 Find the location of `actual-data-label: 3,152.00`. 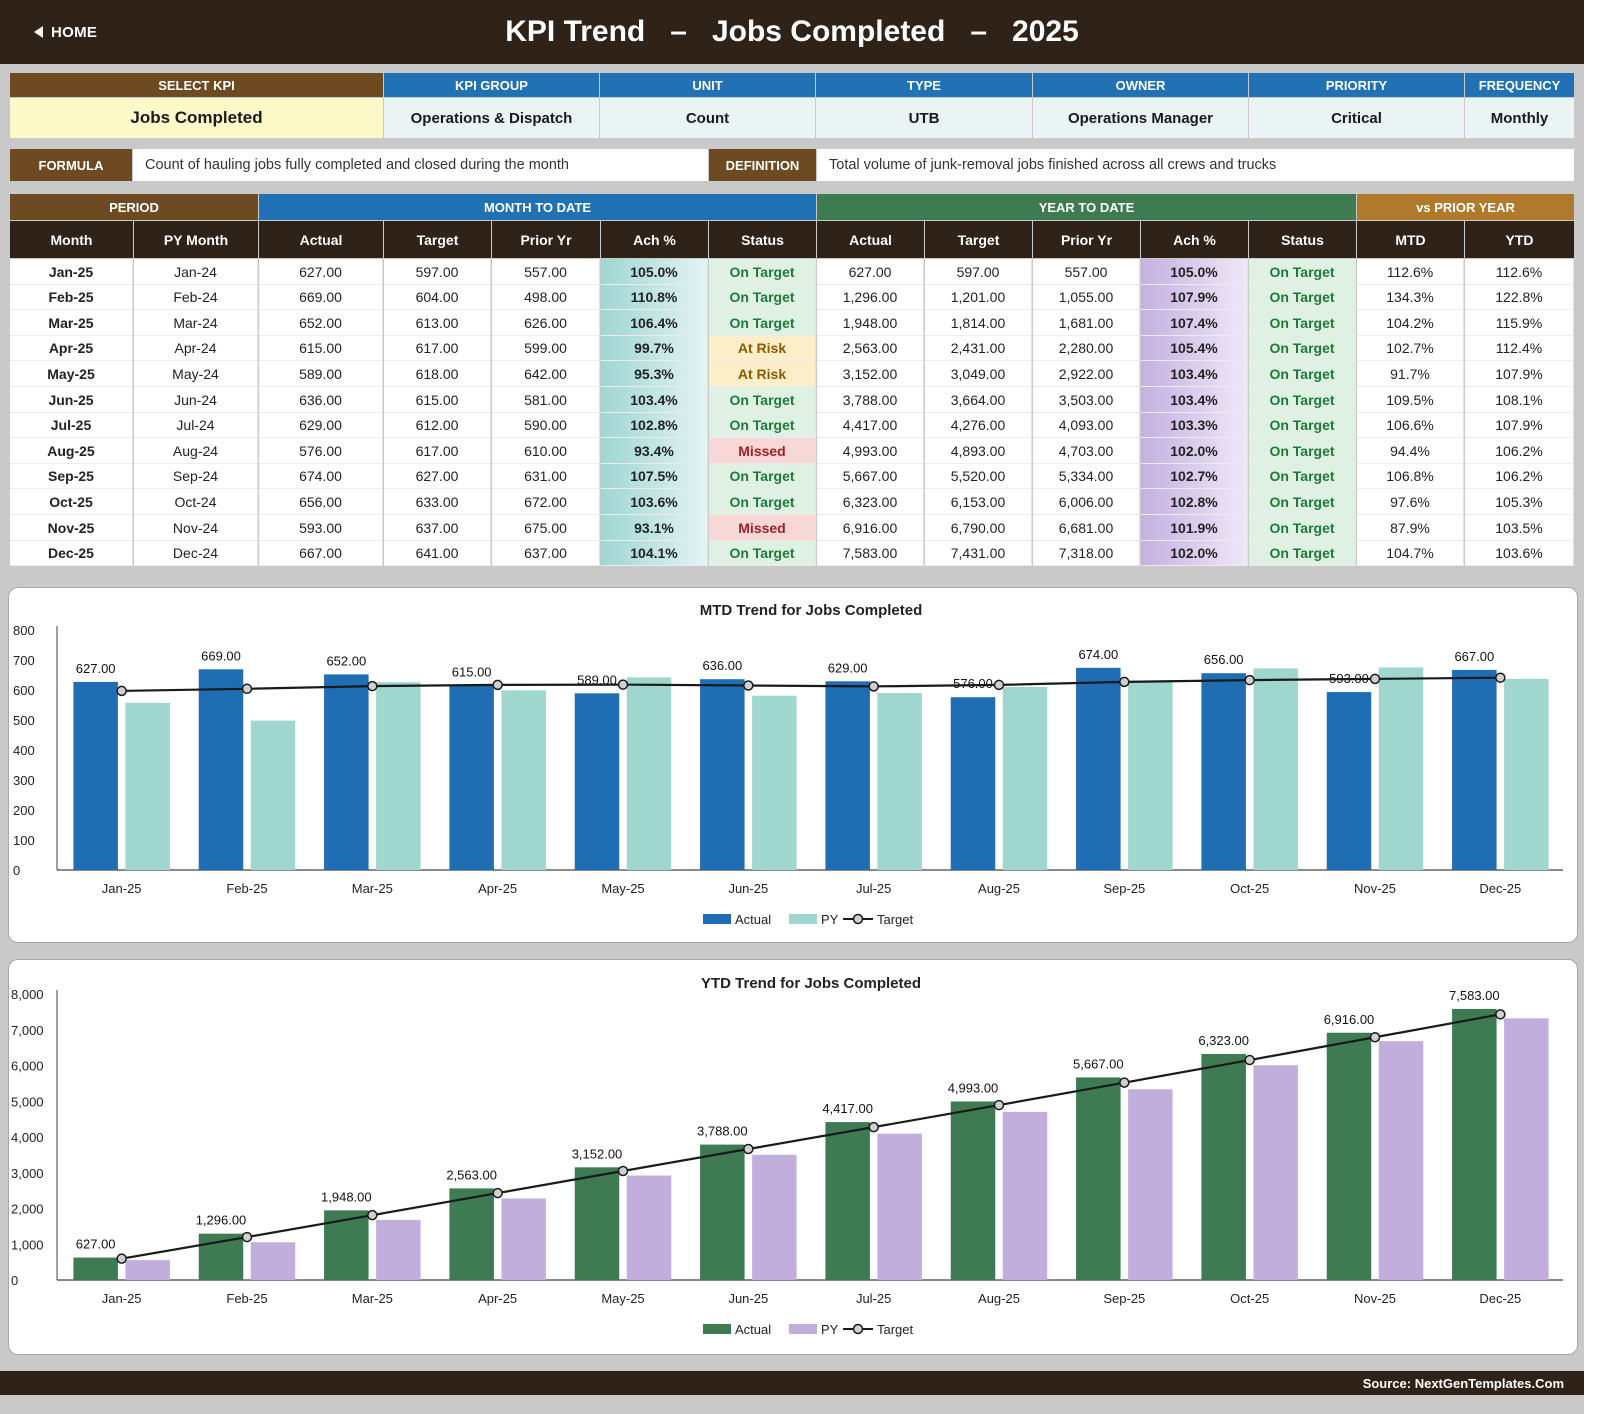

actual-data-label: 3,152.00 is located at coordinates (597, 1153).